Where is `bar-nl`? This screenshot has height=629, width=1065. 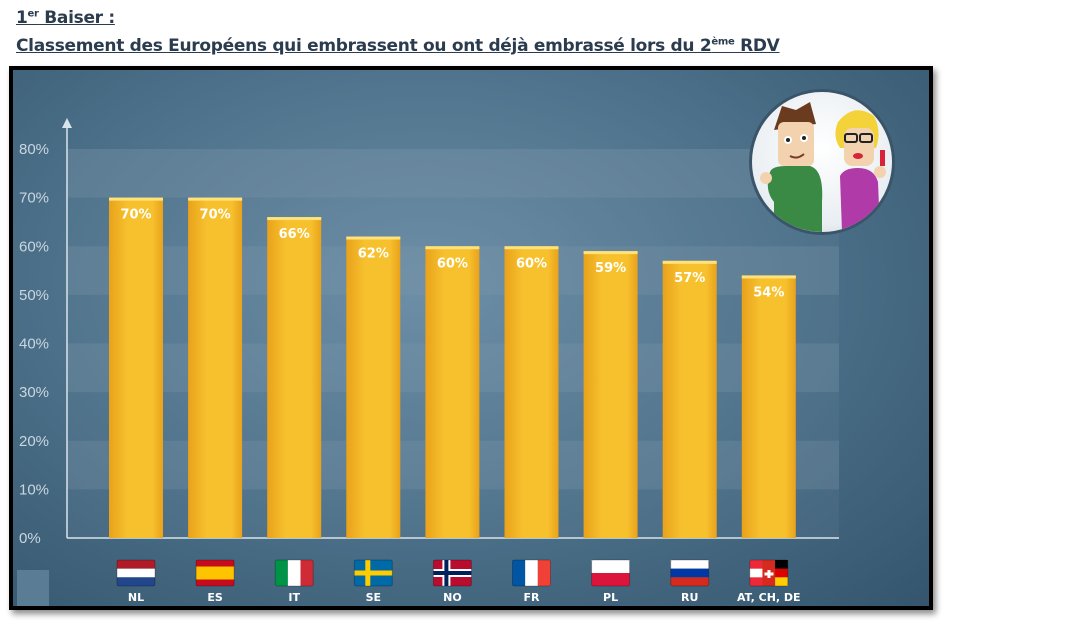 bar-nl is located at coordinates (136, 367).